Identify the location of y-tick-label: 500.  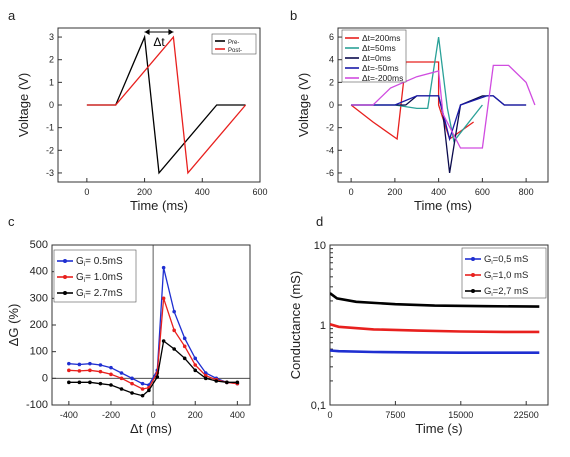
(39, 245).